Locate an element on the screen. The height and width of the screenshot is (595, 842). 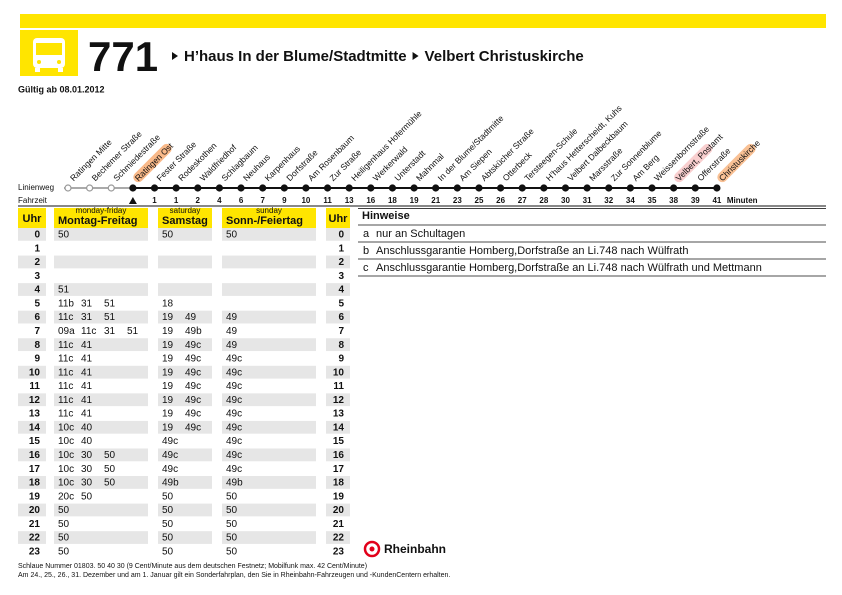
stop-minutes: 6 is located at coordinates (241, 200).